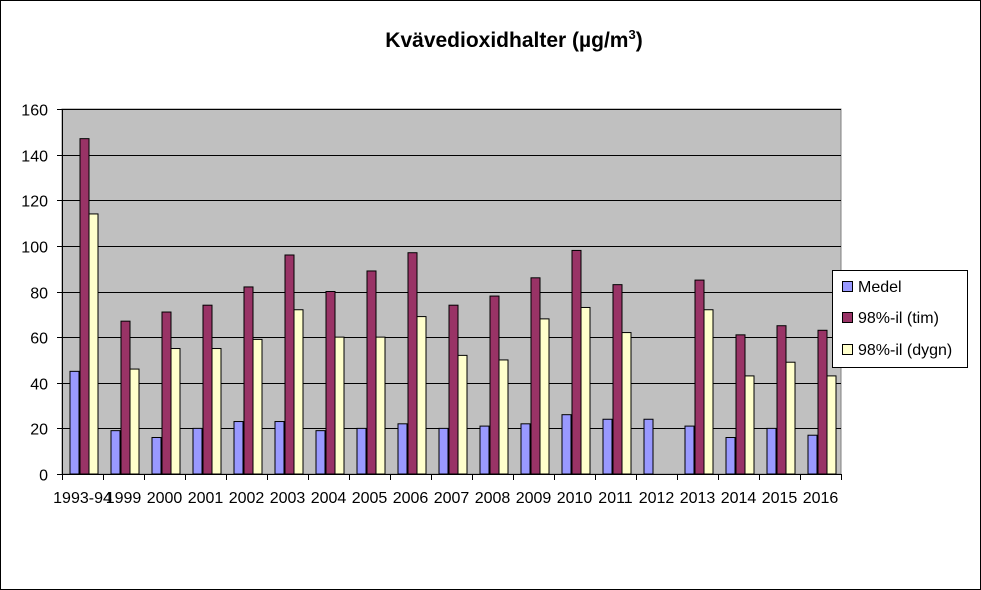  Describe the element at coordinates (124, 498) in the screenshot. I see `x-tick-label: 1999` at that location.